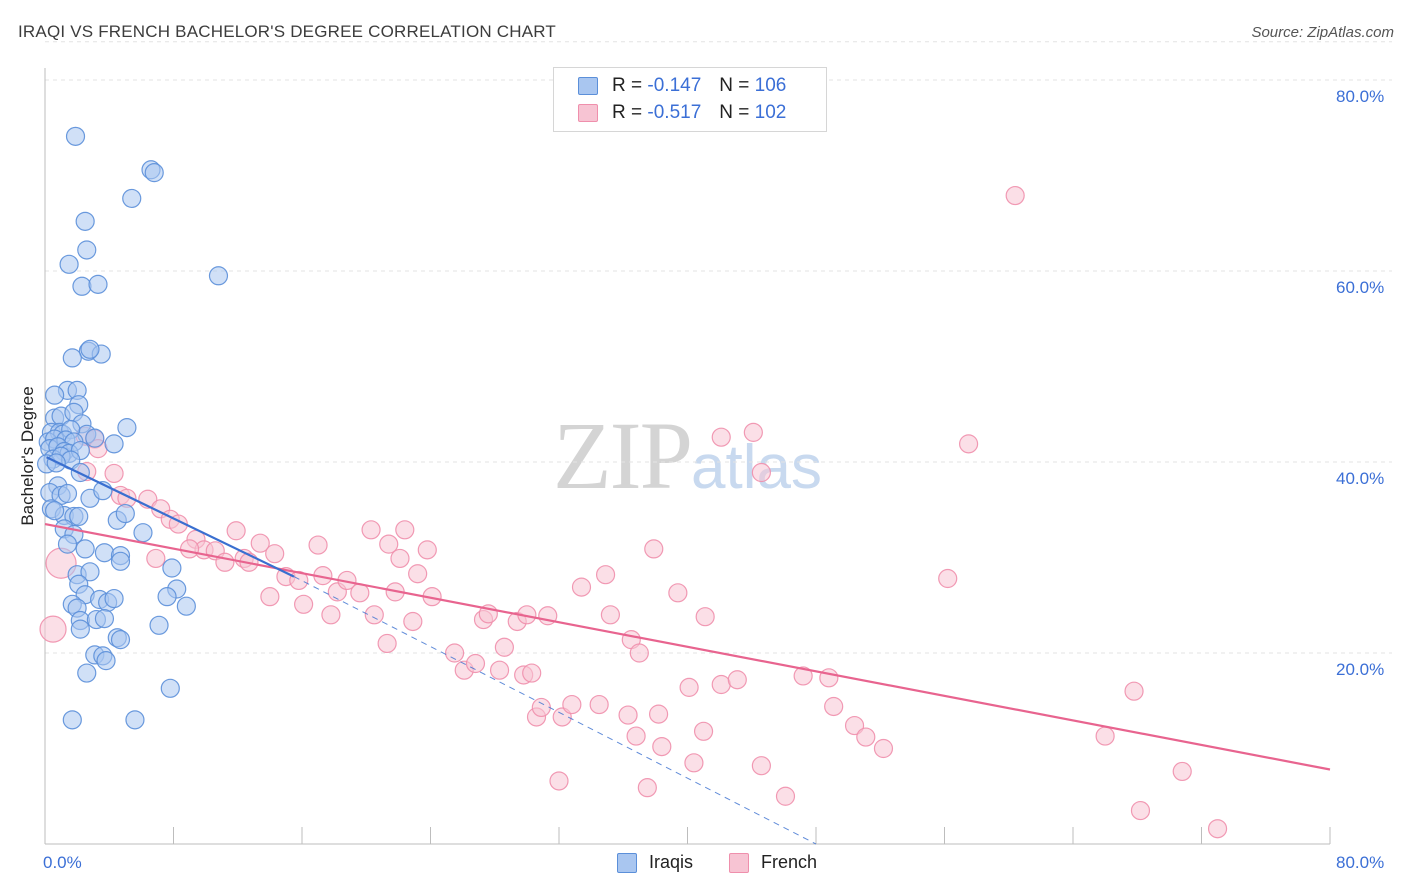  Describe the element at coordinates (588, 86) in the screenshot. I see `iraqis-swatch` at that location.